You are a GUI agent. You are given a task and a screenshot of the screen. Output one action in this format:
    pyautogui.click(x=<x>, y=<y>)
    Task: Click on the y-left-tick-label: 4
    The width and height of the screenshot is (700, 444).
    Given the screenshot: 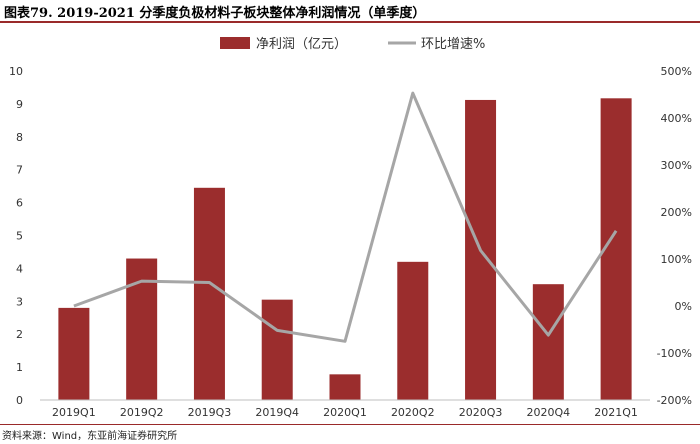 What is the action you would take?
    pyautogui.click(x=19, y=268)
    